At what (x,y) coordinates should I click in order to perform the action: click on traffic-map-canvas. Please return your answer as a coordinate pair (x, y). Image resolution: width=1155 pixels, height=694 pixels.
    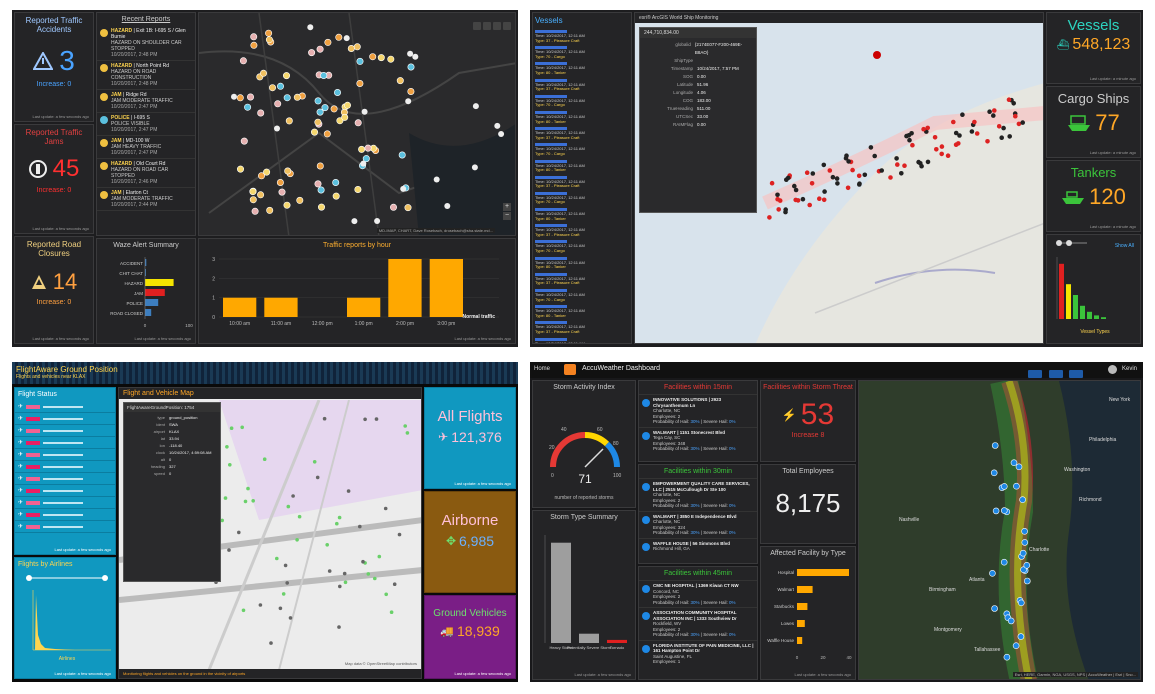
    Looking at the image, I should click on (357, 124).